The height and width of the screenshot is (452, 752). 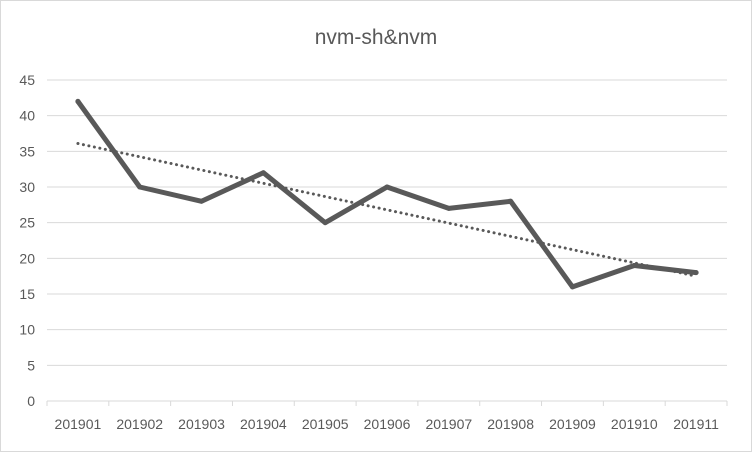 I want to click on x-tick-label: 201911, so click(x=696, y=424).